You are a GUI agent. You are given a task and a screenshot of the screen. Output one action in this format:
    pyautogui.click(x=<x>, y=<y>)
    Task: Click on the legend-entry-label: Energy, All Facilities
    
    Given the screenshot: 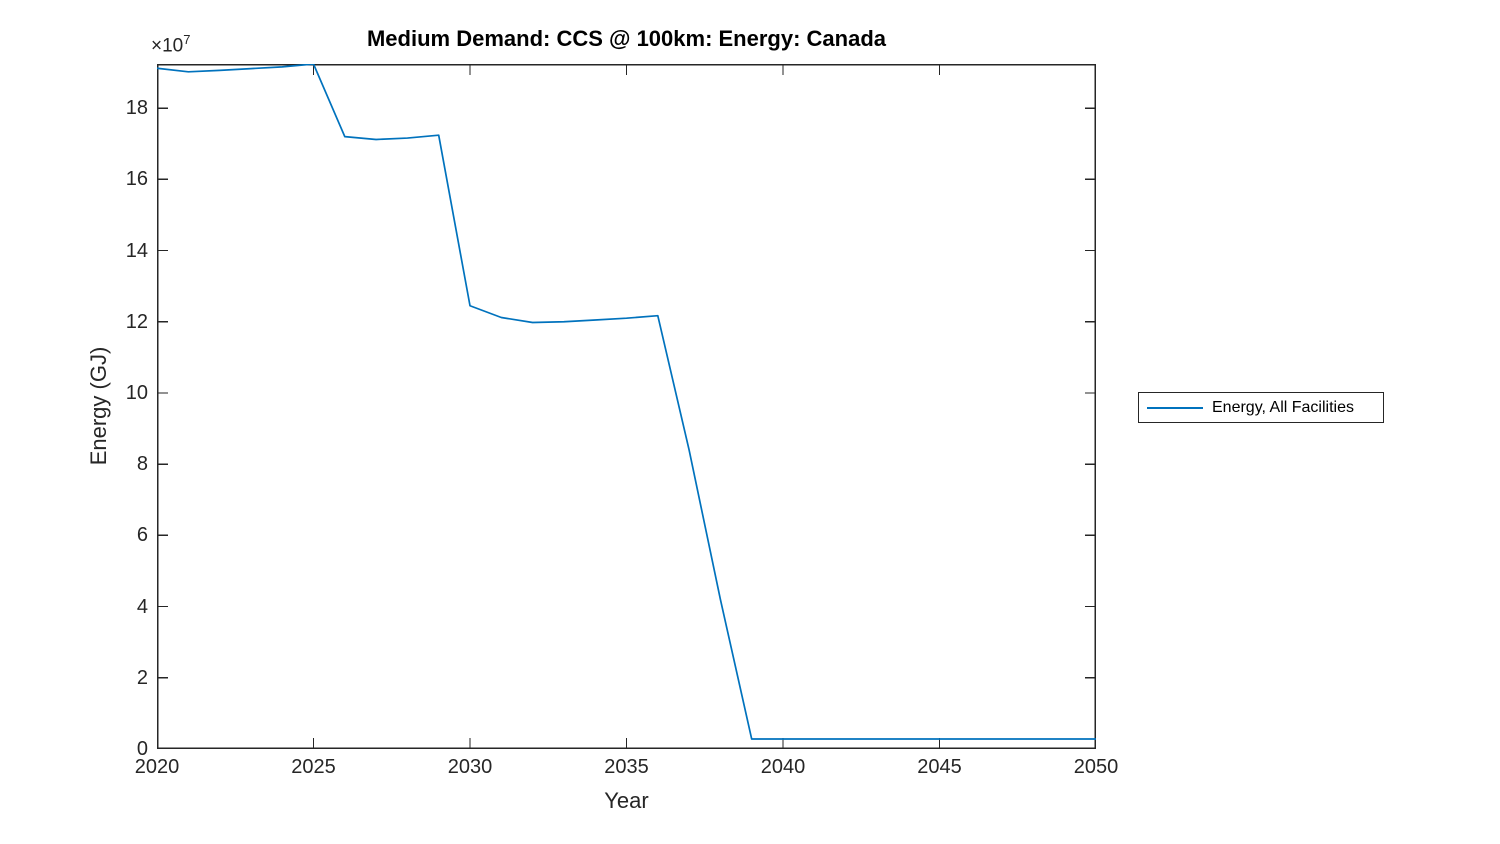 What is the action you would take?
    pyautogui.click(x=1283, y=407)
    